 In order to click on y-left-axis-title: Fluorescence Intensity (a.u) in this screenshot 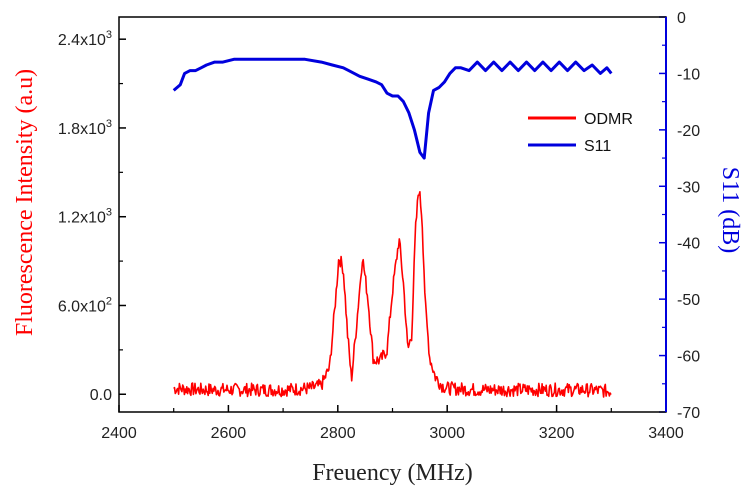, I will do `click(25, 202)`.